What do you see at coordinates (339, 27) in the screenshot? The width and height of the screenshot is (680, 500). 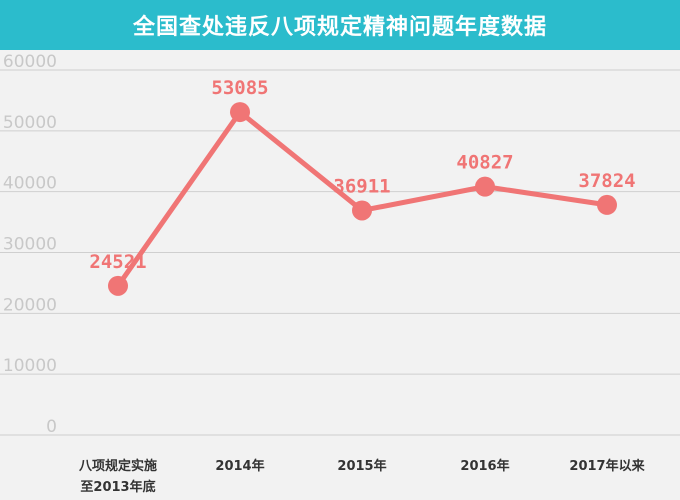 I see `chart-title: 全国查处违反八项规定精神问题年度数据` at bounding box center [339, 27].